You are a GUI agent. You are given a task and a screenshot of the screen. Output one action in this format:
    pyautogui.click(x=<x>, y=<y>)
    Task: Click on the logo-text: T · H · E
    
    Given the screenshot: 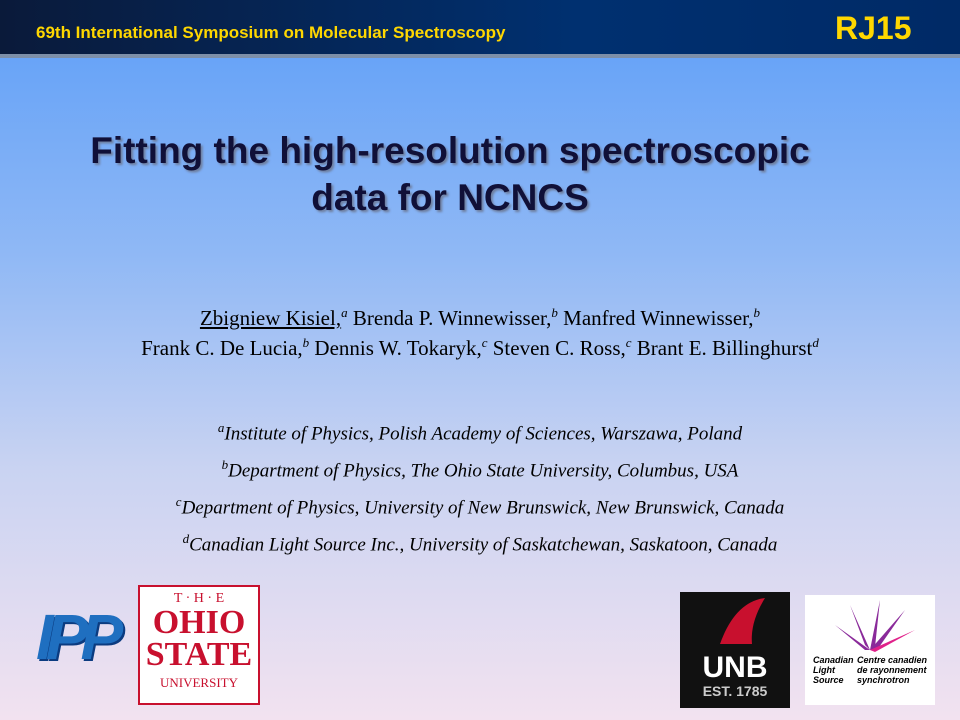 What is the action you would take?
    pyautogui.click(x=199, y=598)
    